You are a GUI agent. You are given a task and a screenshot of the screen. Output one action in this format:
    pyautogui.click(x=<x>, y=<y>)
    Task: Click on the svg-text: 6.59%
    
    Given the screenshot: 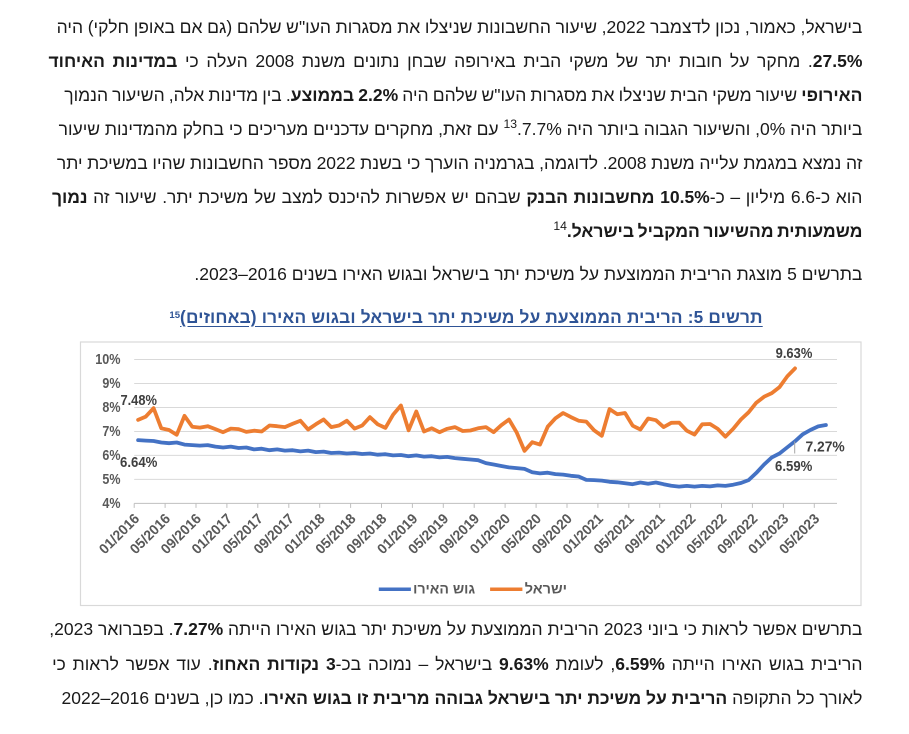 What is the action you would take?
    pyautogui.click(x=793, y=467)
    